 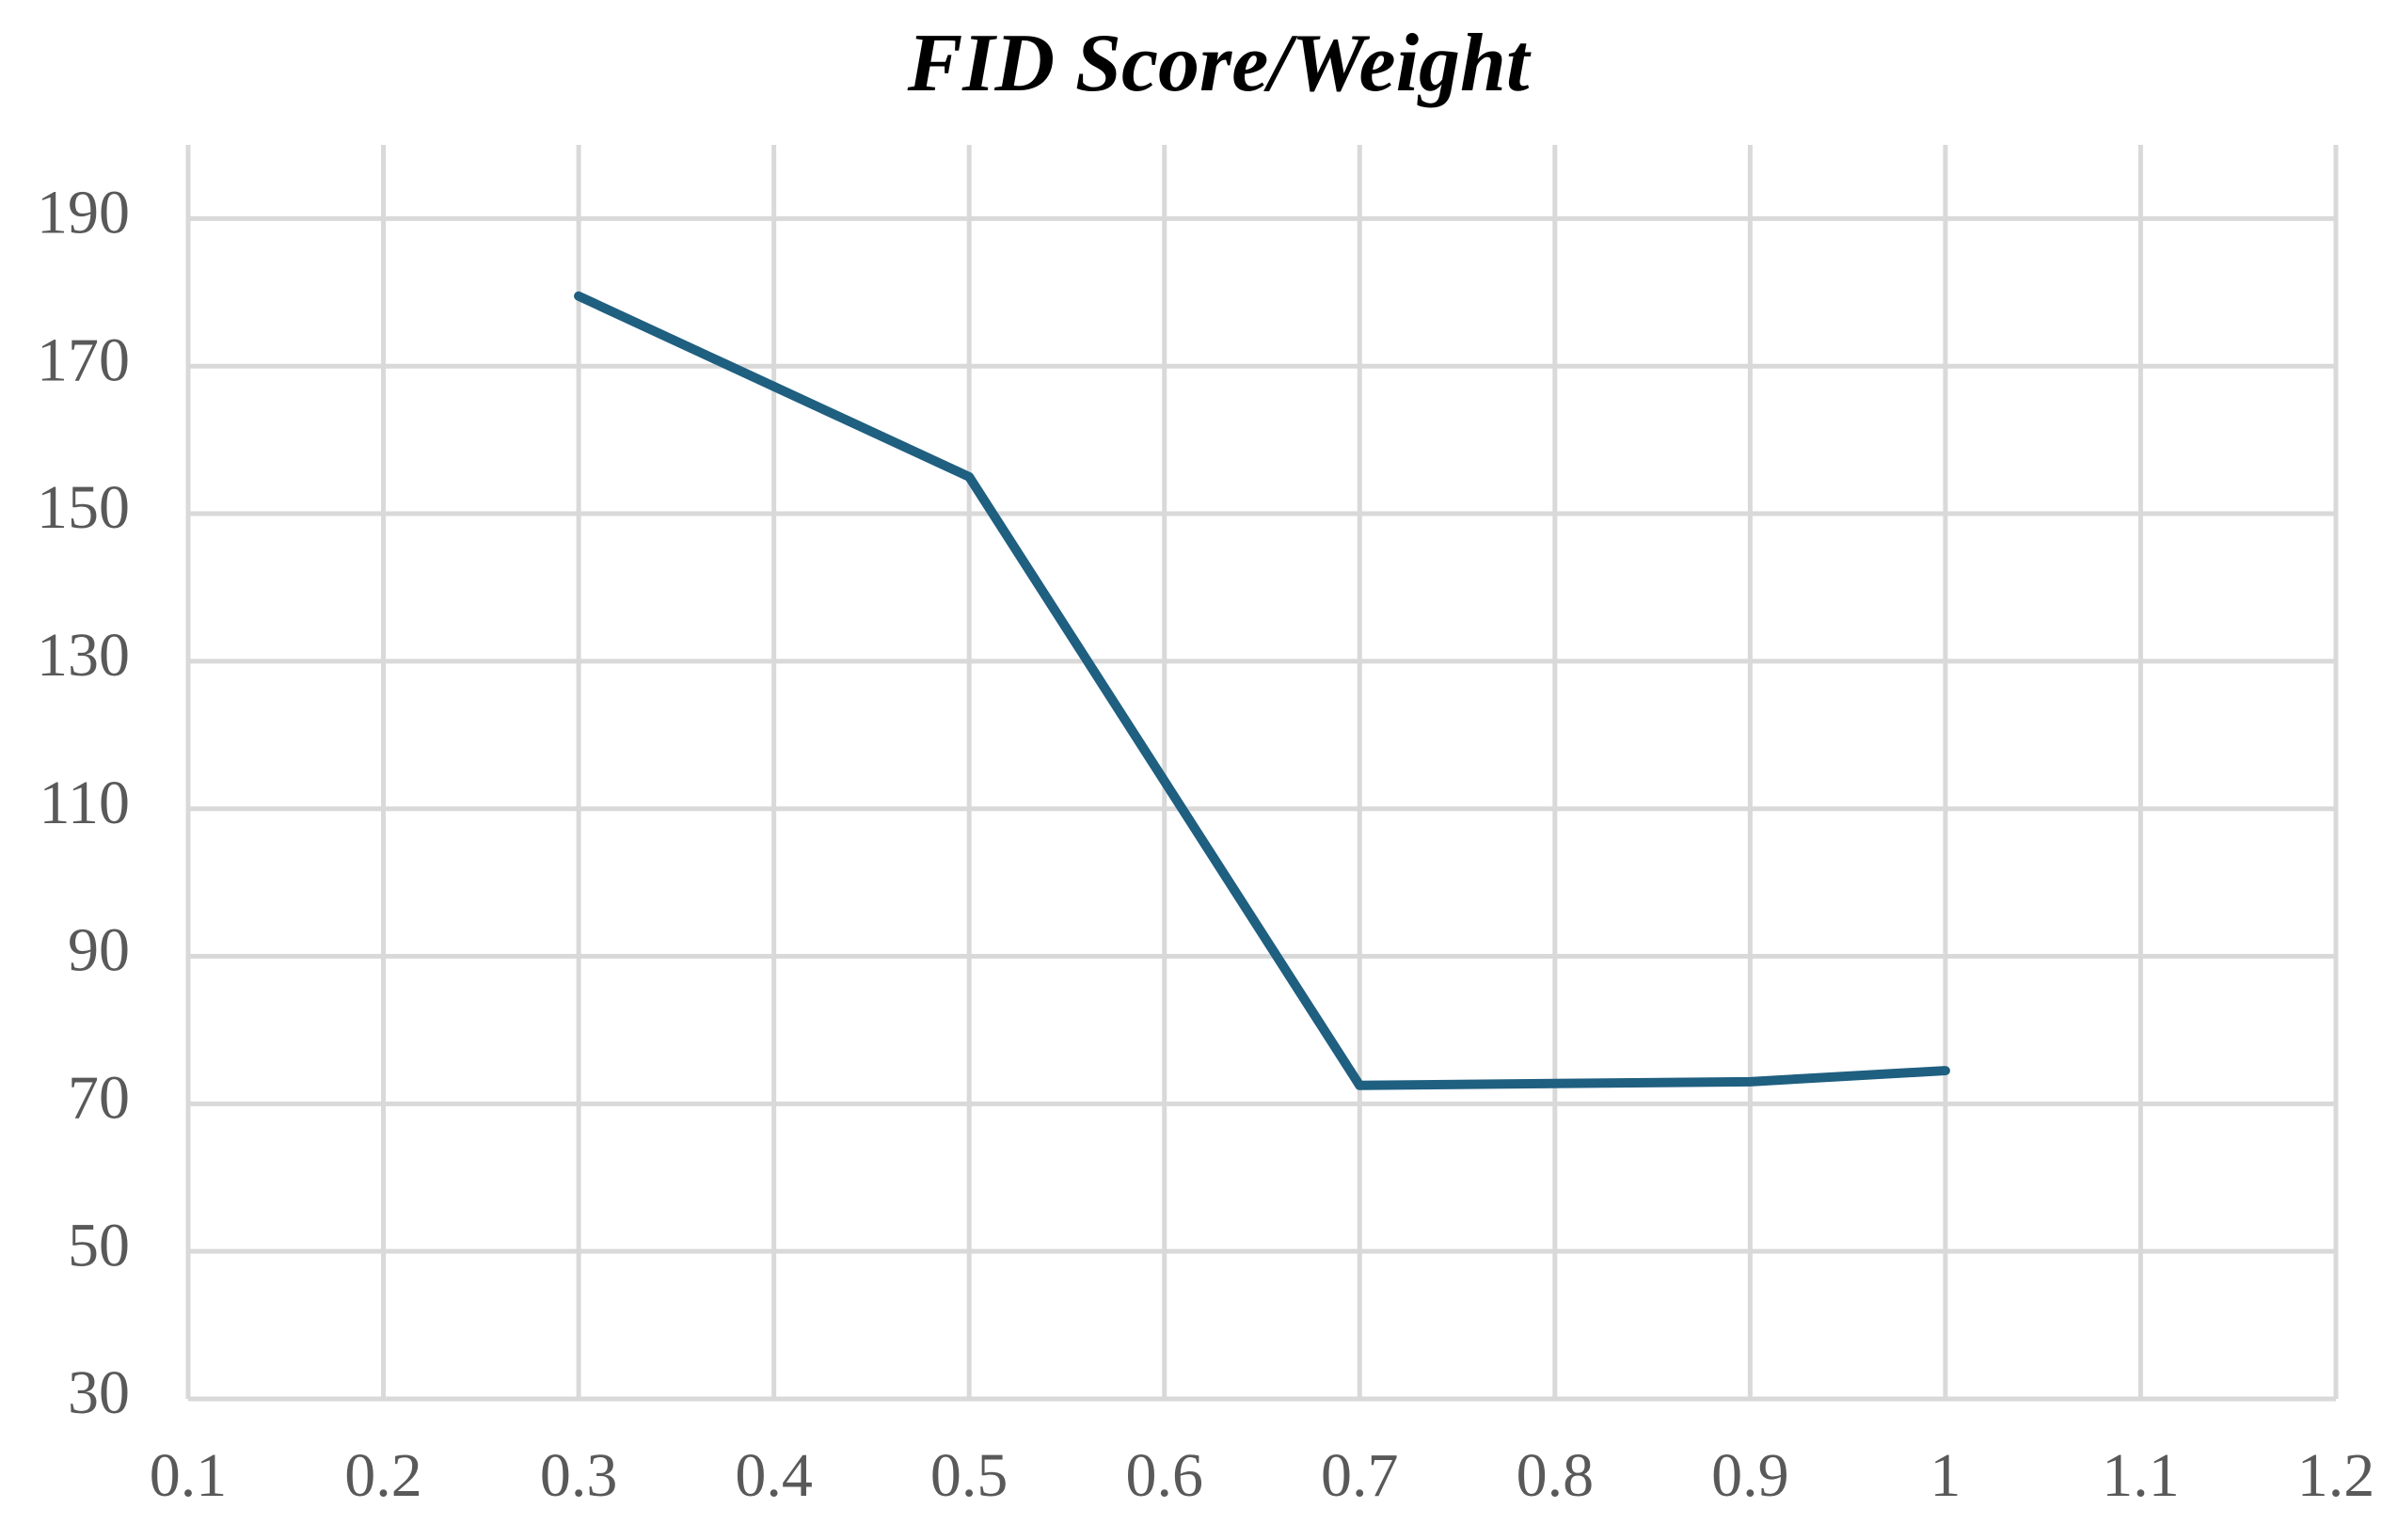 I want to click on x-tick-label: 1.1, so click(x=2141, y=1475).